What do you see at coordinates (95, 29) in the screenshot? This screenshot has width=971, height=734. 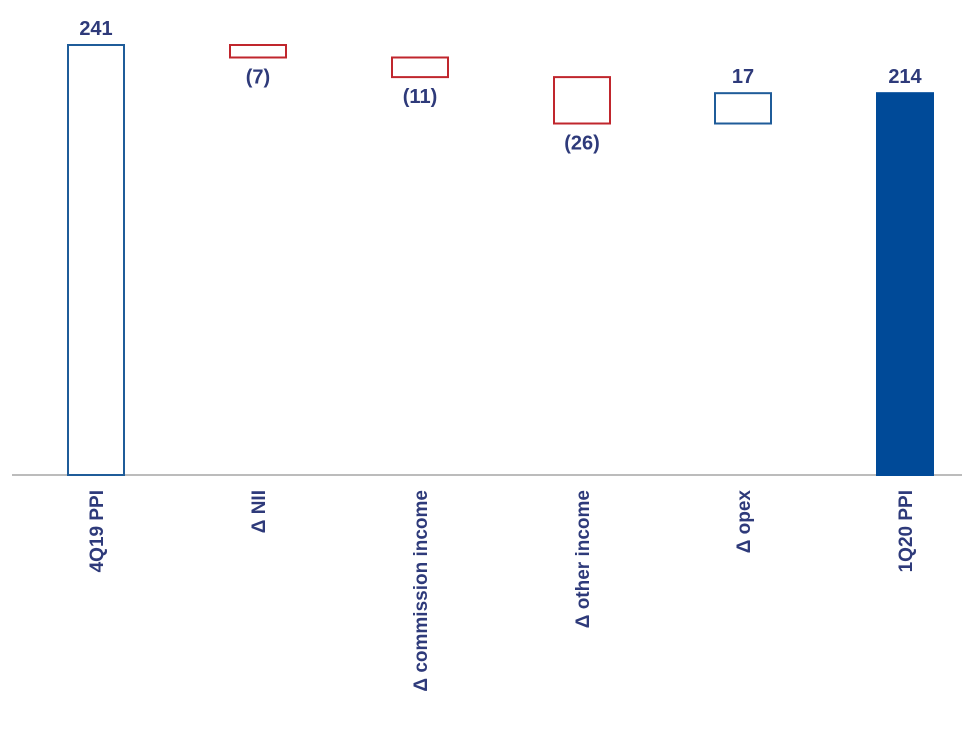 I see `value-label-1: 241` at bounding box center [95, 29].